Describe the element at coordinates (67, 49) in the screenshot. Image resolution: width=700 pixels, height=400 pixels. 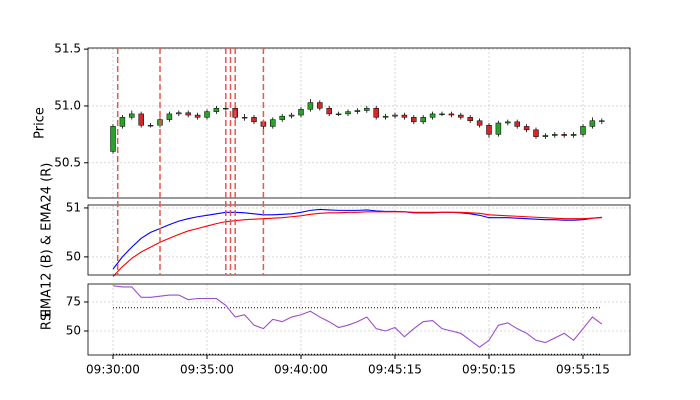
I see `y-tick-label: 51.5` at that location.